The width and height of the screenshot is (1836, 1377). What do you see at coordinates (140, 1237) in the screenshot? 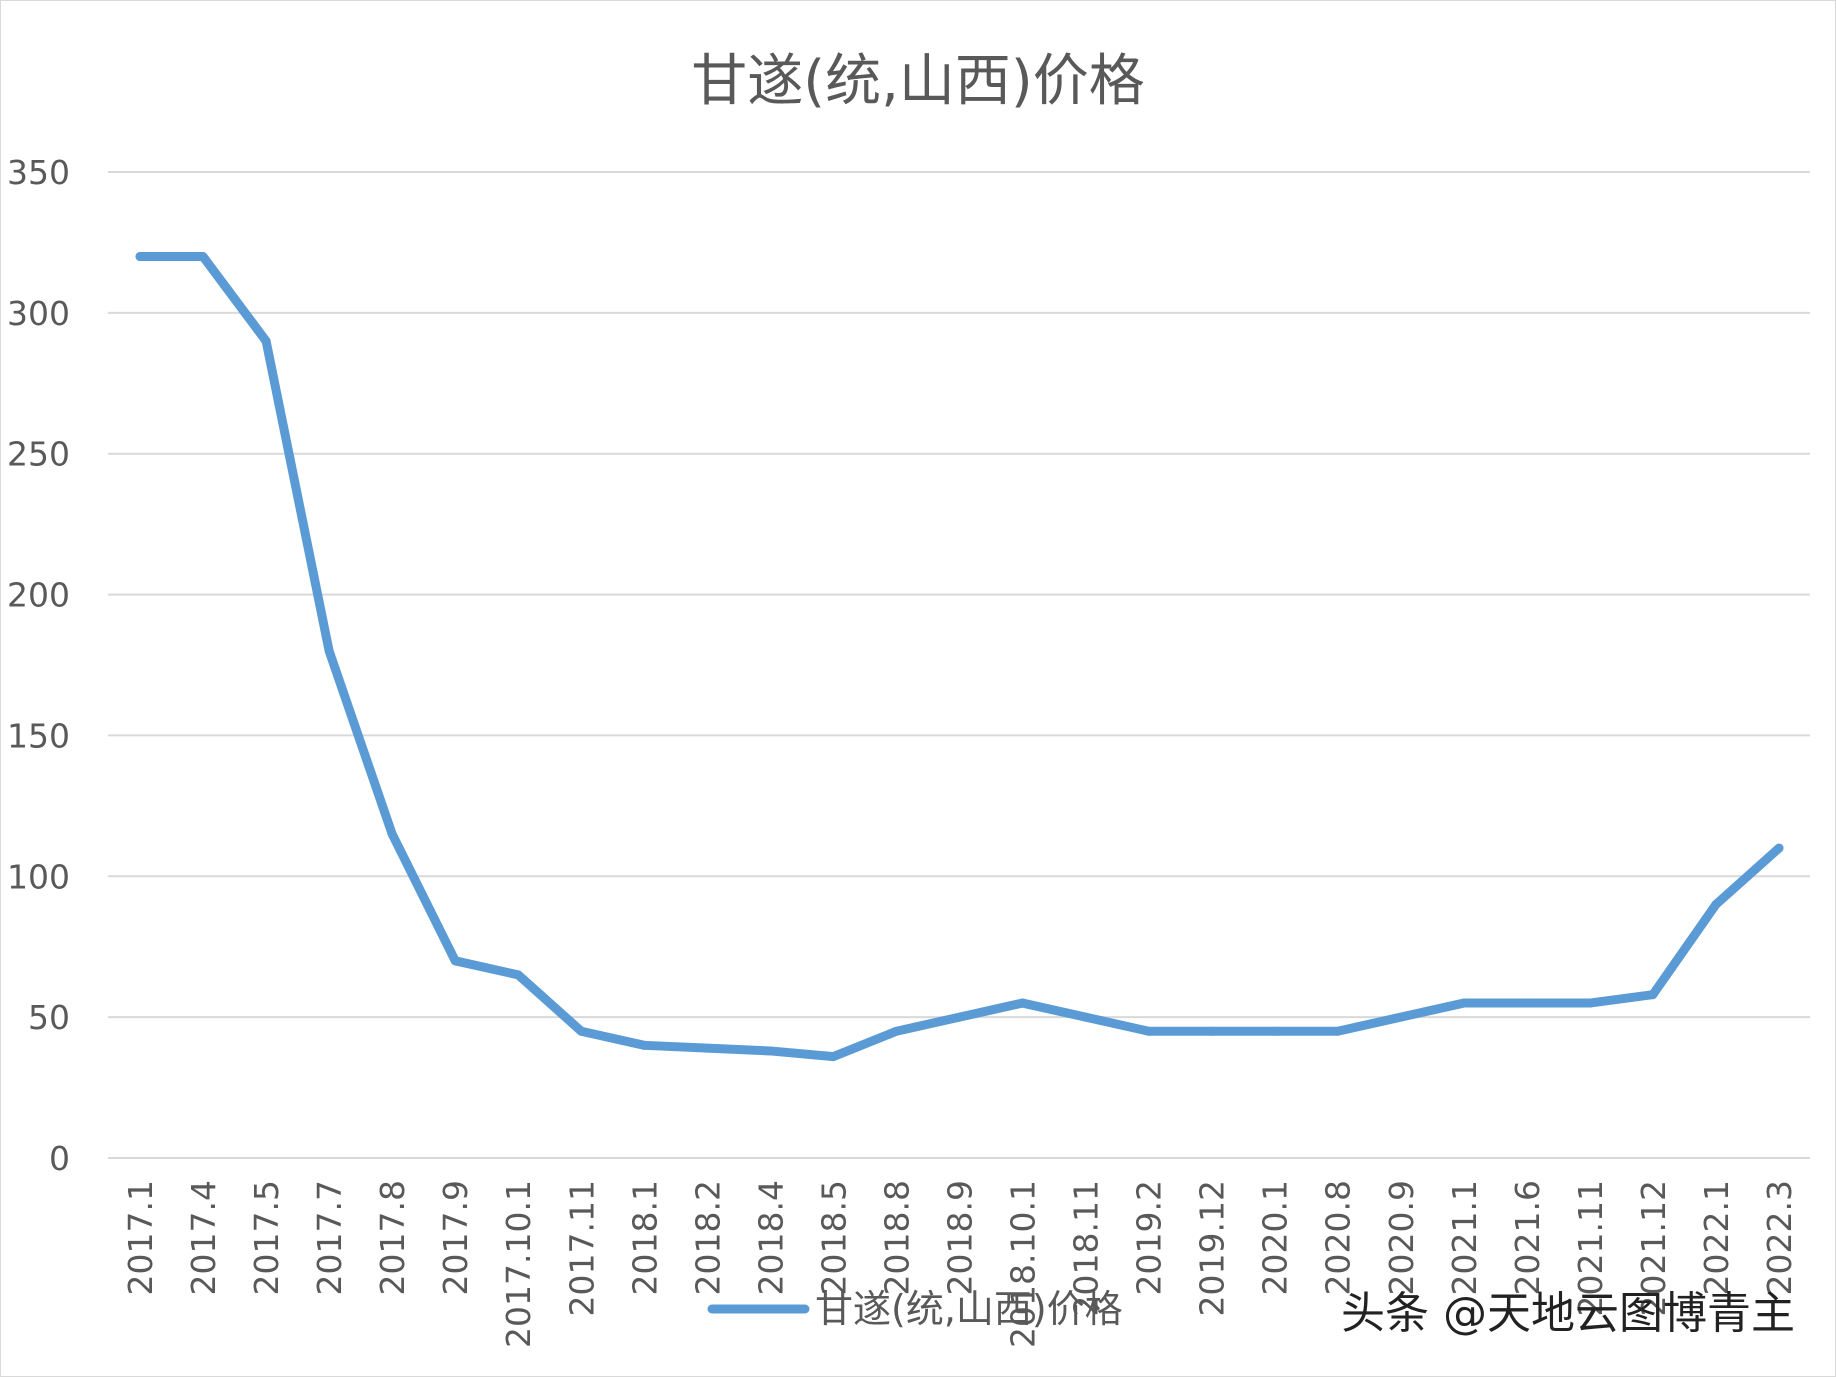
I see `x-tick-label: 2017.1` at bounding box center [140, 1237].